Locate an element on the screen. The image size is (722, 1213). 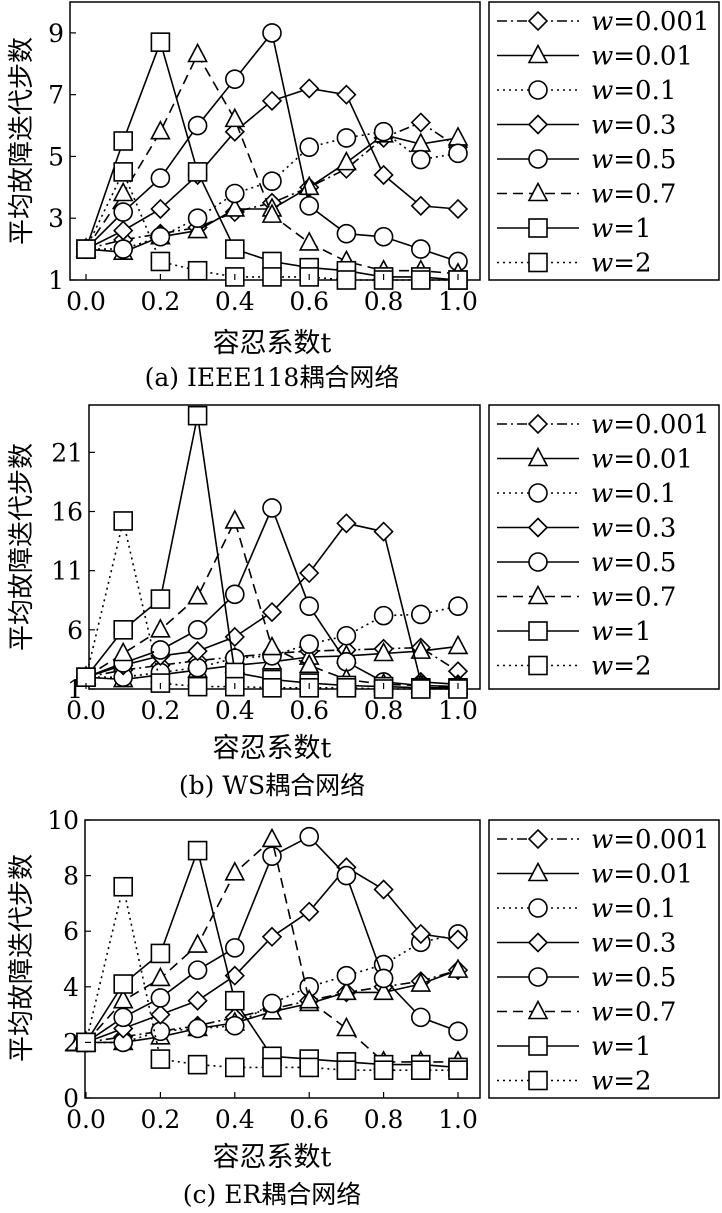
y-tick-label: 5 is located at coordinates (56, 156).